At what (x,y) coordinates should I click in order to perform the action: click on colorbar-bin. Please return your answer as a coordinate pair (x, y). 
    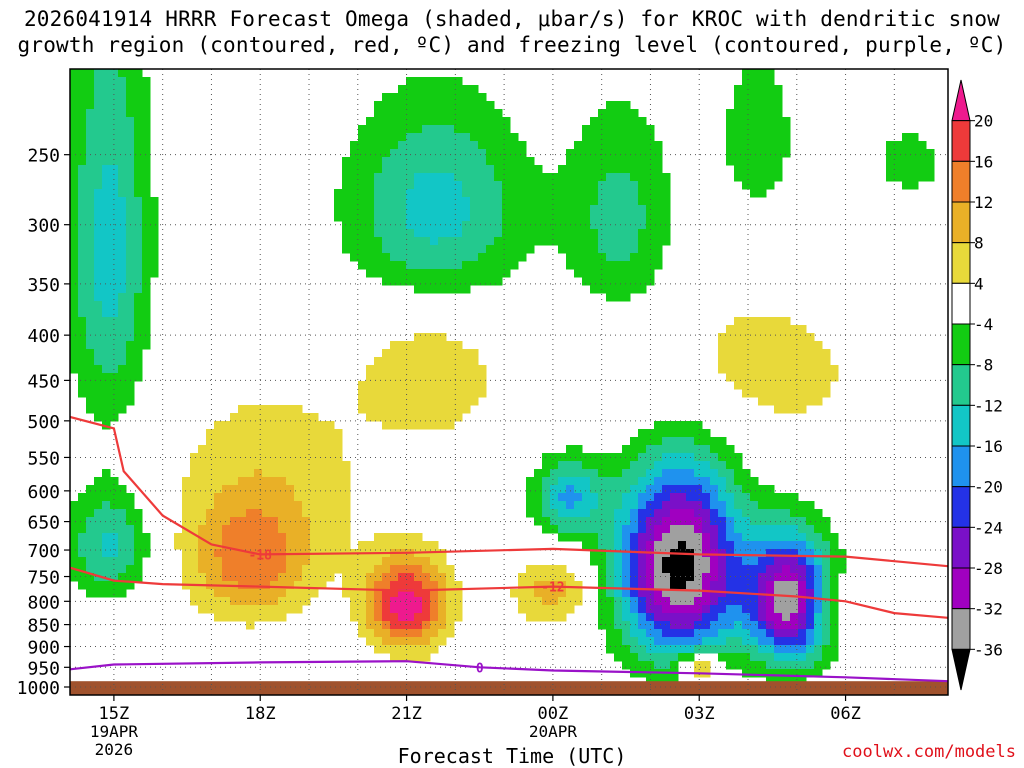
    Looking at the image, I should click on (961, 344).